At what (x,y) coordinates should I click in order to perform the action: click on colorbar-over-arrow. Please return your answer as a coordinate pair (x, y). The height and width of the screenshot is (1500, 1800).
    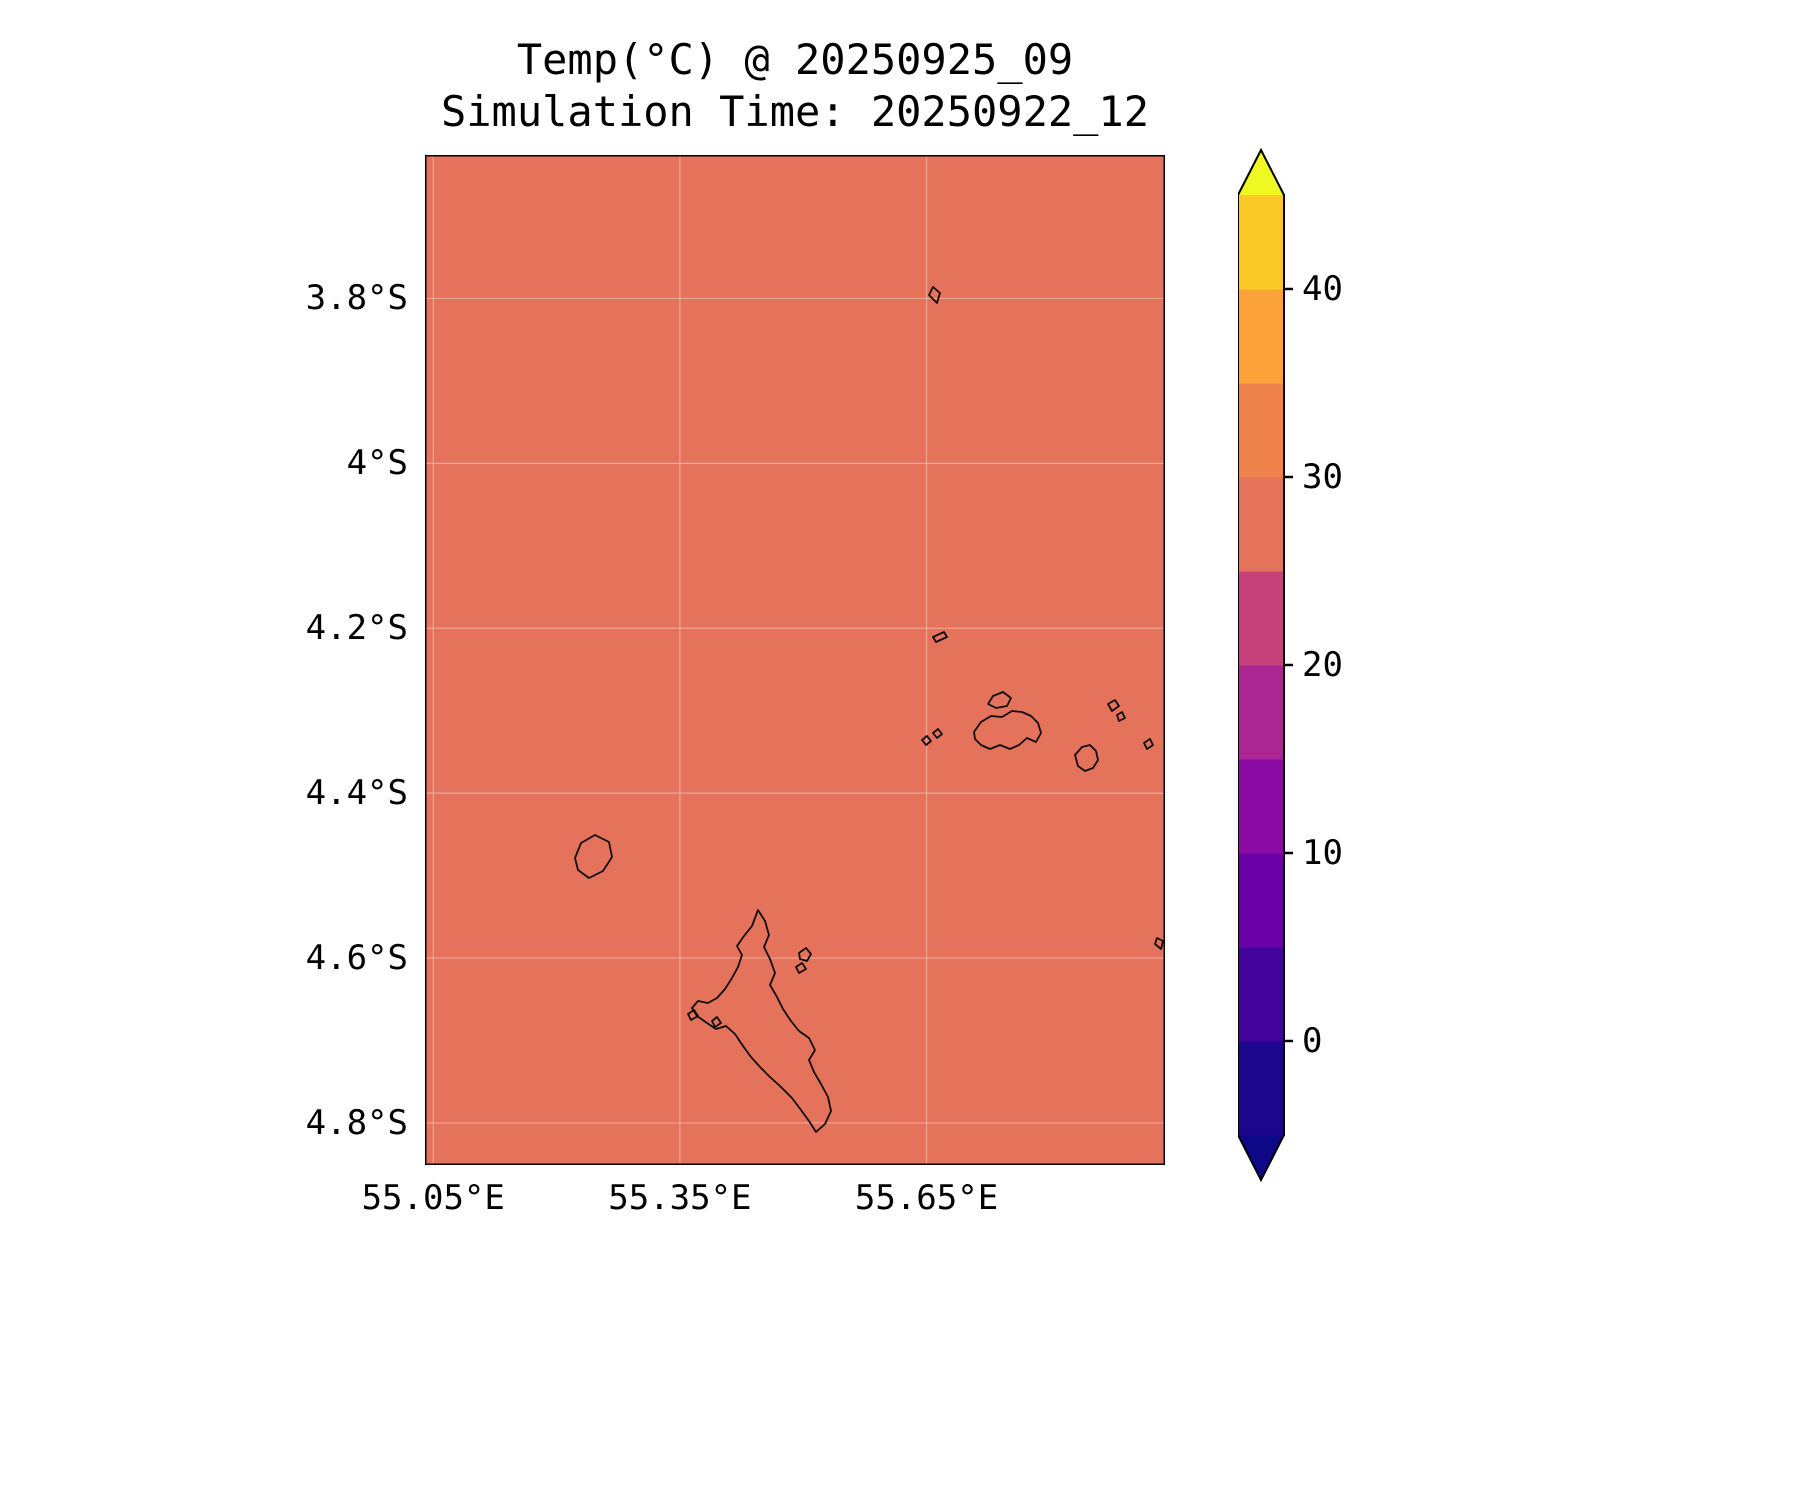
    Looking at the image, I should click on (1261, 172).